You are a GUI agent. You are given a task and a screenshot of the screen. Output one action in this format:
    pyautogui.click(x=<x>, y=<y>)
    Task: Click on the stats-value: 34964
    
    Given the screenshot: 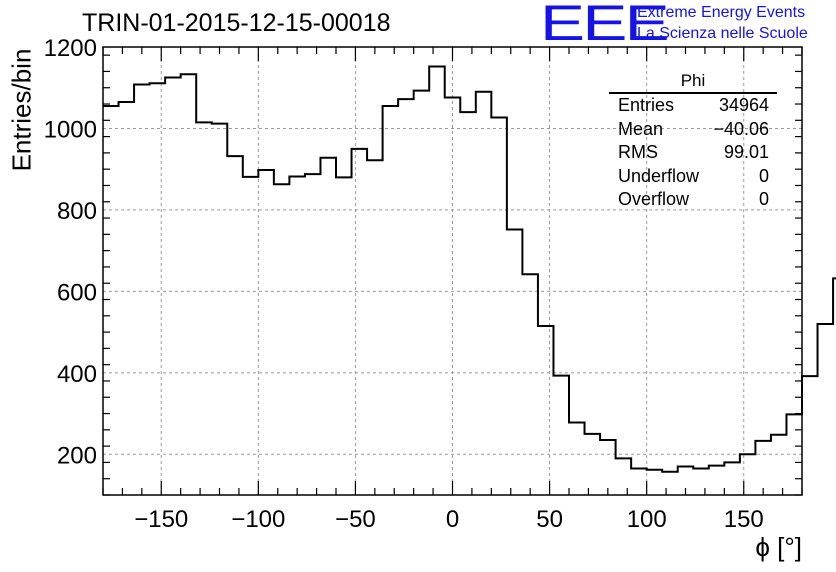 What is the action you would take?
    pyautogui.click(x=743, y=105)
    